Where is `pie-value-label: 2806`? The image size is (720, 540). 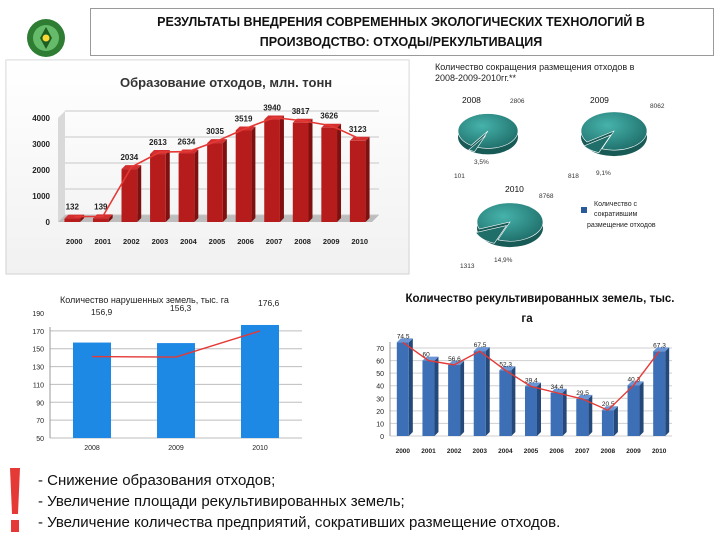 pie-value-label: 2806 is located at coordinates (517, 101).